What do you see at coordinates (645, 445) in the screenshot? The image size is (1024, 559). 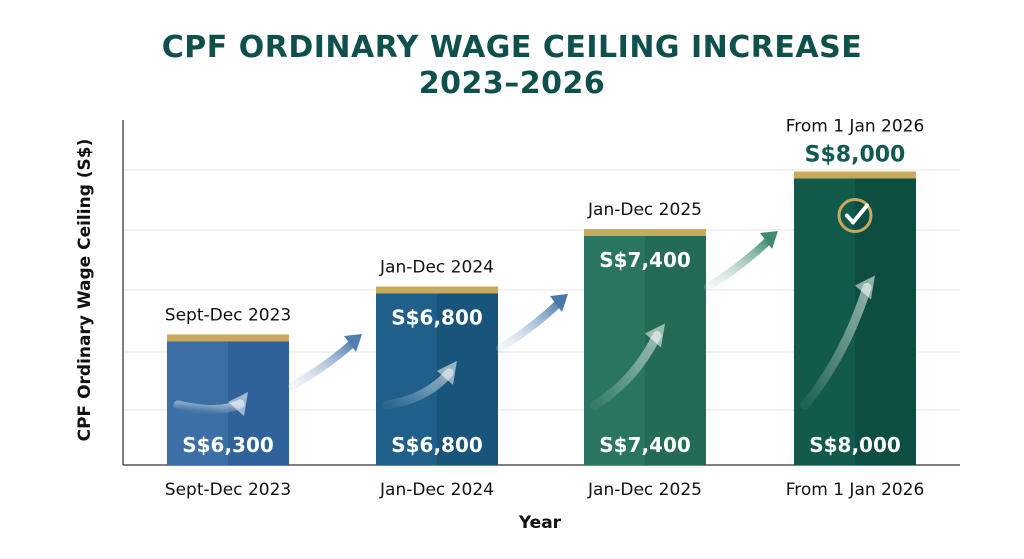 I see `bar-value-label: S$7,400` at bounding box center [645, 445].